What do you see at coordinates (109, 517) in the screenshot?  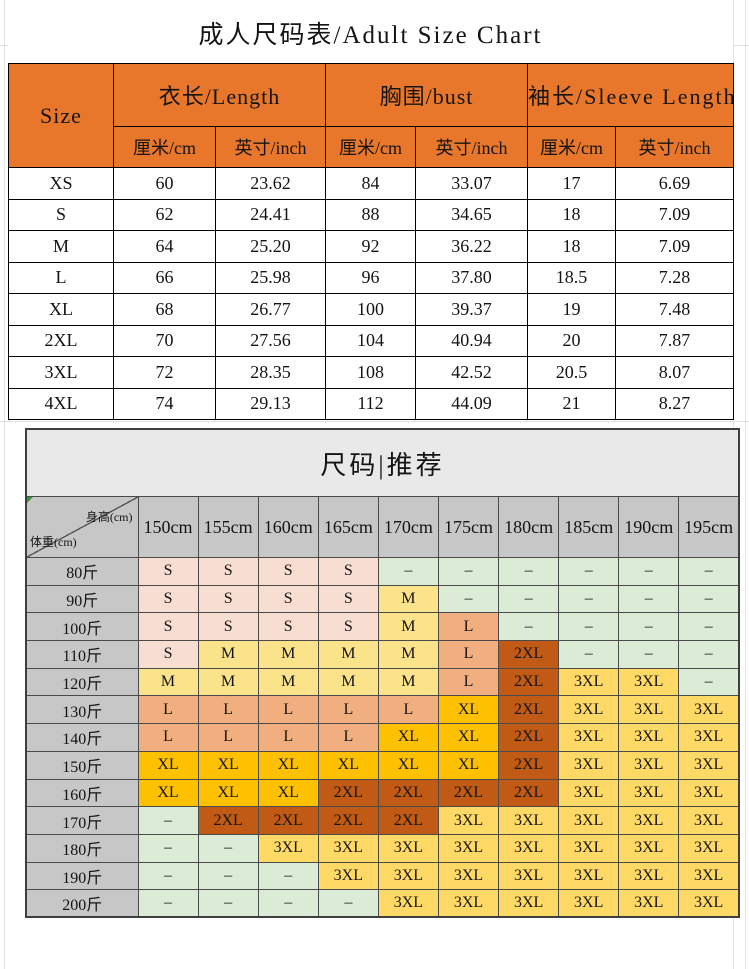 I see `height-axis-label: 身高(cm)` at bounding box center [109, 517].